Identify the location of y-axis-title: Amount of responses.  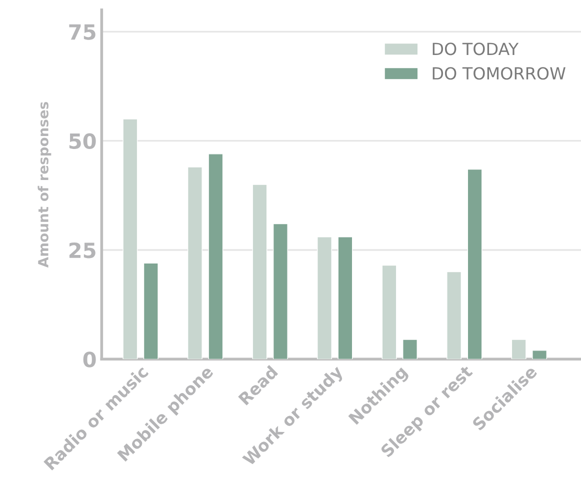
(45, 185).